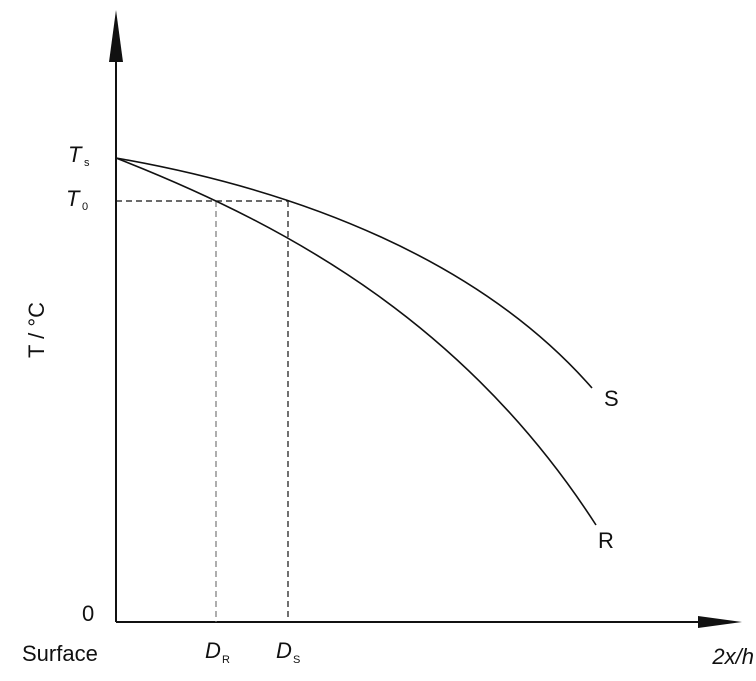 The width and height of the screenshot is (756, 681). Describe the element at coordinates (88, 613) in the screenshot. I see `origin-label: 0` at that location.